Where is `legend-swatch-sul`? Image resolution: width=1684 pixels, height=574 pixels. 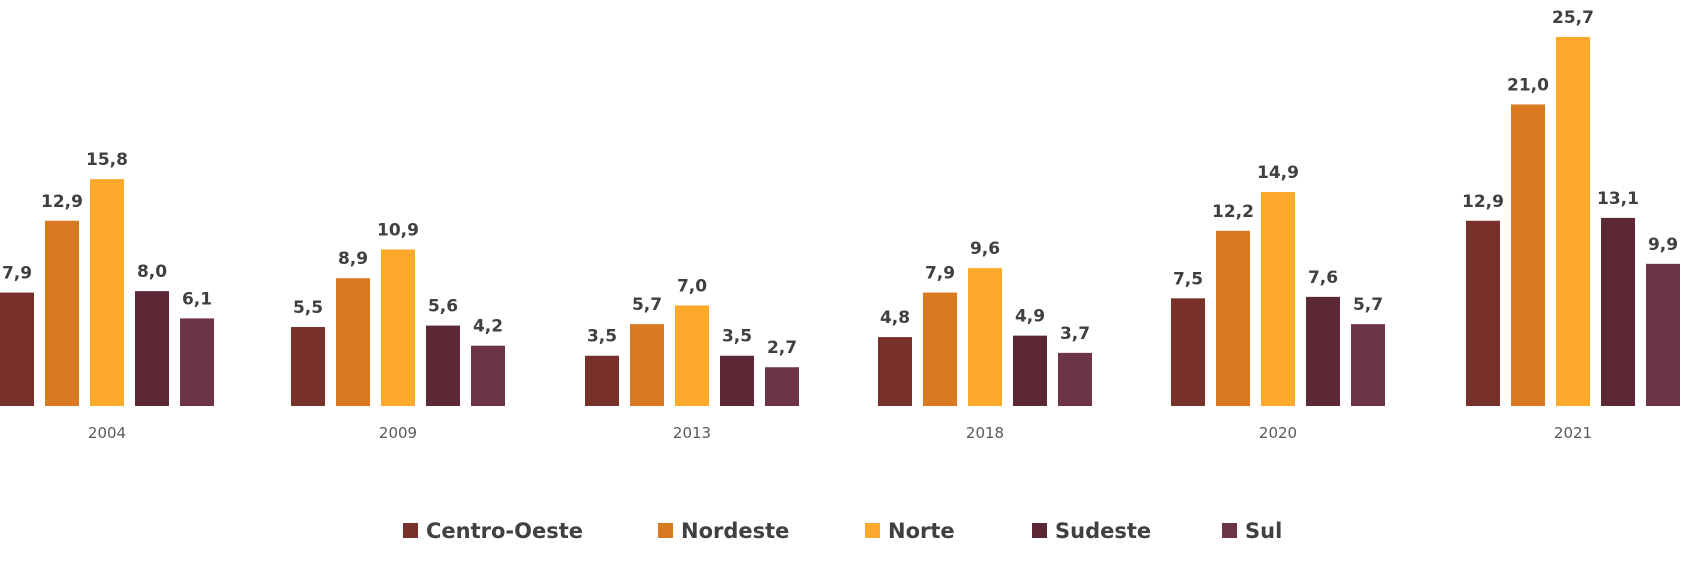 legend-swatch-sul is located at coordinates (1229, 530).